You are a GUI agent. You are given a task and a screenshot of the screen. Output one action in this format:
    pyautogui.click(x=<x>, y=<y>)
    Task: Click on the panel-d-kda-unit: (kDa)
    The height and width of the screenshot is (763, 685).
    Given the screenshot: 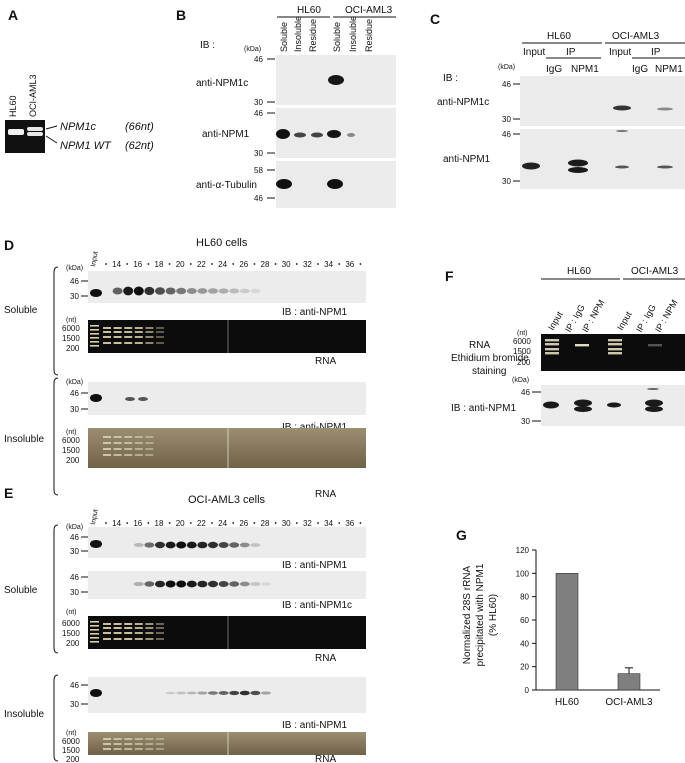 What is the action you would take?
    pyautogui.click(x=74, y=268)
    